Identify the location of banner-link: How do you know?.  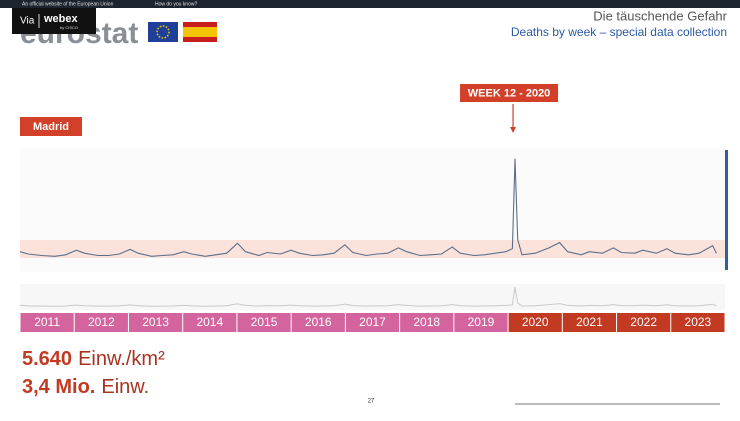
(176, 4).